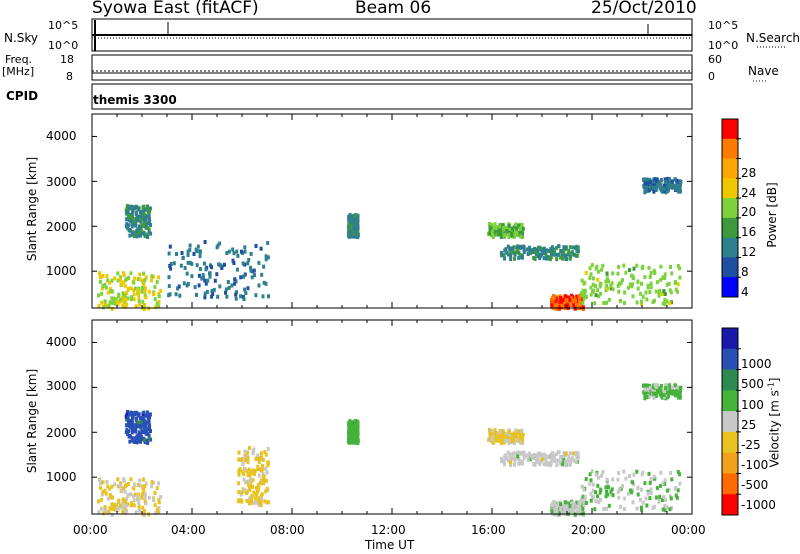  Describe the element at coordinates (752, 405) in the screenshot. I see `velocity-cb-tick-100: 100` at that location.